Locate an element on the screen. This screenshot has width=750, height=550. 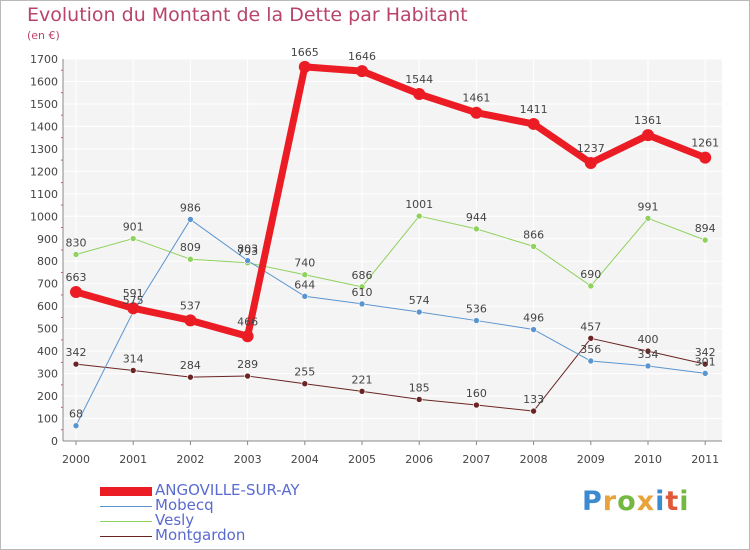
data-label: 663 is located at coordinates (76, 277).